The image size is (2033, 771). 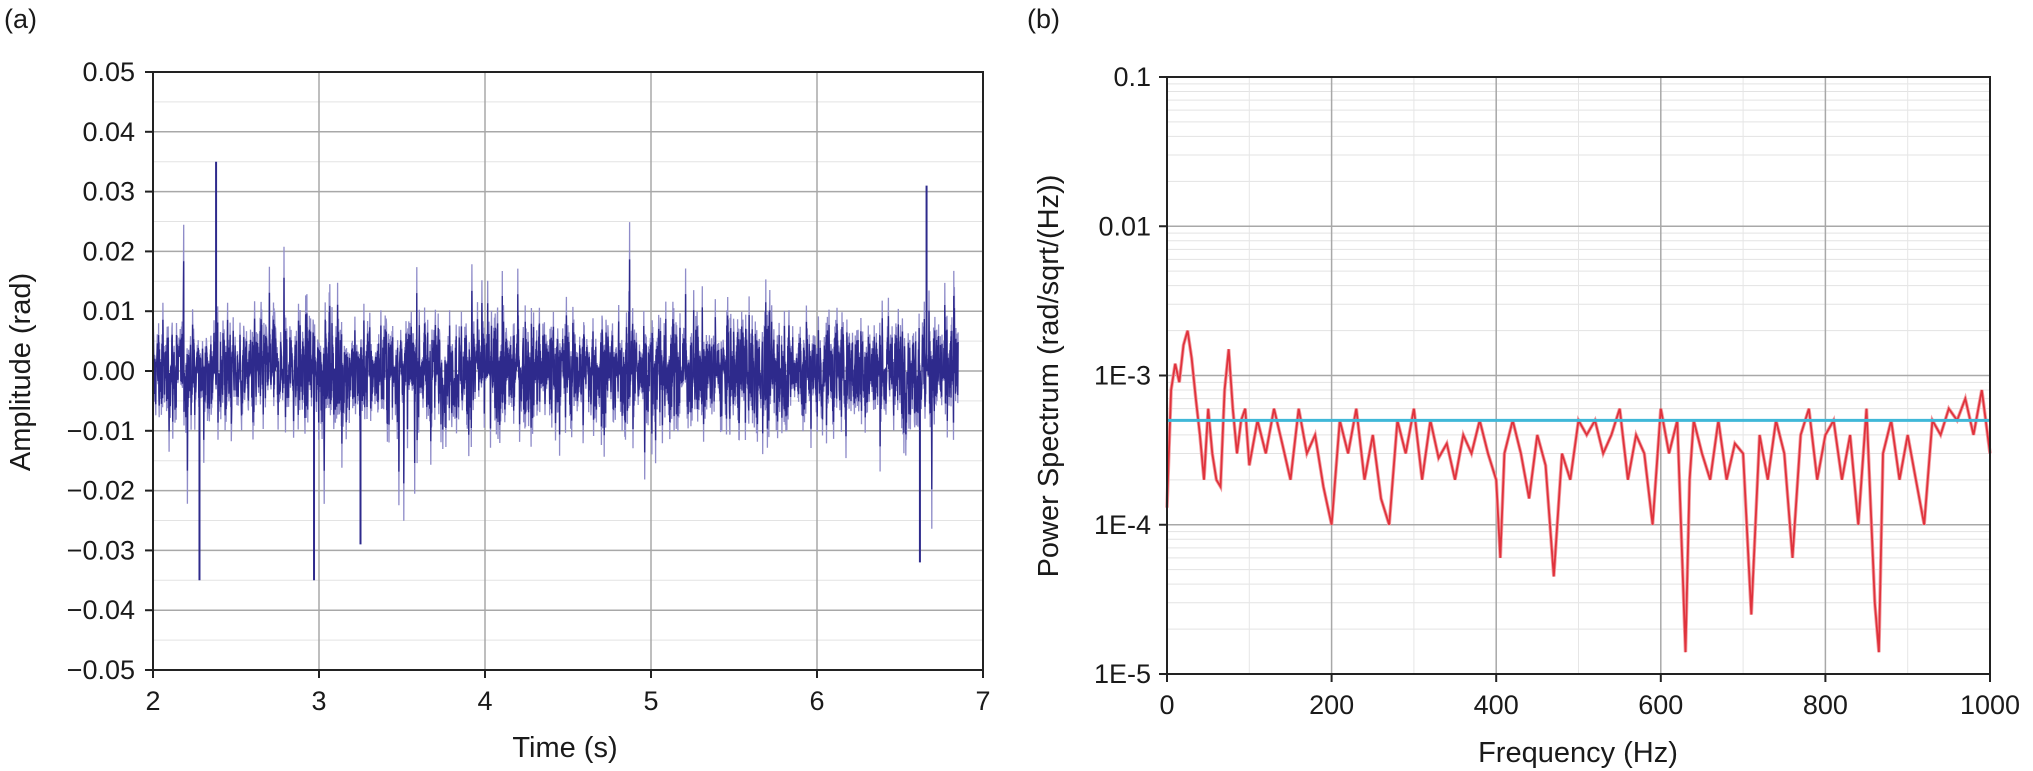 I want to click on y-tick-label: 1E-3, so click(x=1122, y=376).